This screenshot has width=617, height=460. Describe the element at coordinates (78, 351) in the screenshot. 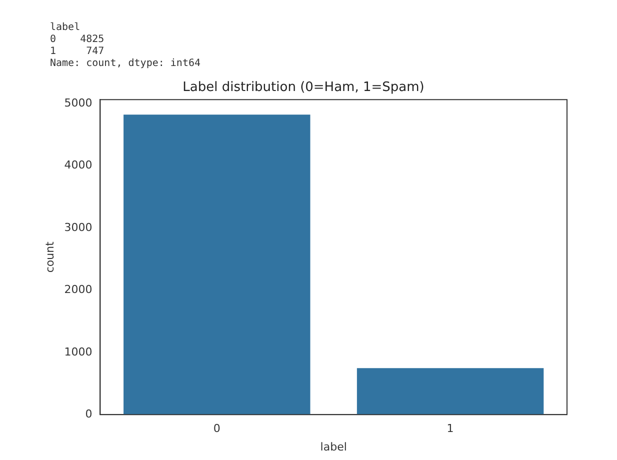

I see `y-tick-label: 1000` at that location.